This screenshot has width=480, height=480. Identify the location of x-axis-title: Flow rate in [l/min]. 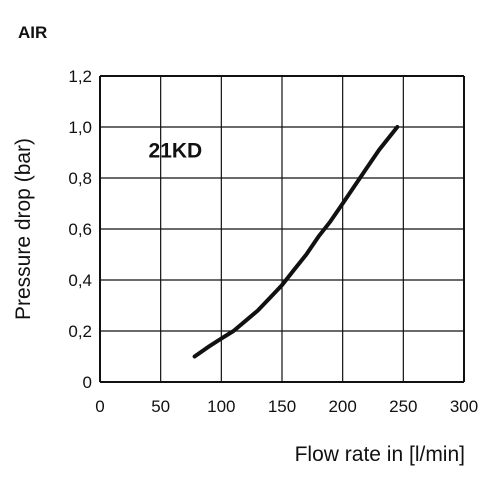
(380, 454).